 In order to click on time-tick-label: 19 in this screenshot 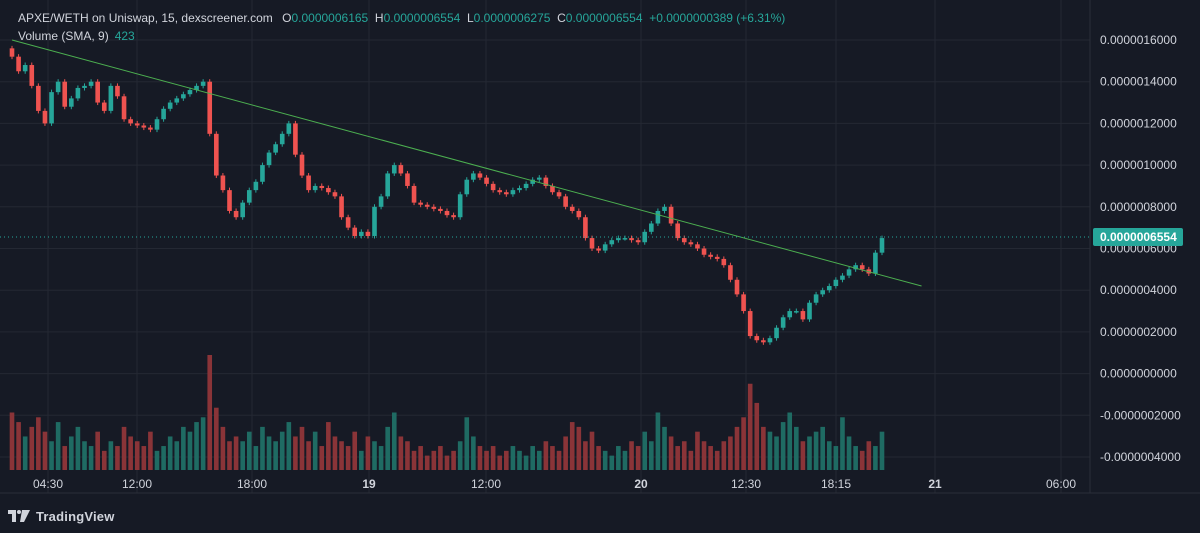, I will do `click(369, 484)`.